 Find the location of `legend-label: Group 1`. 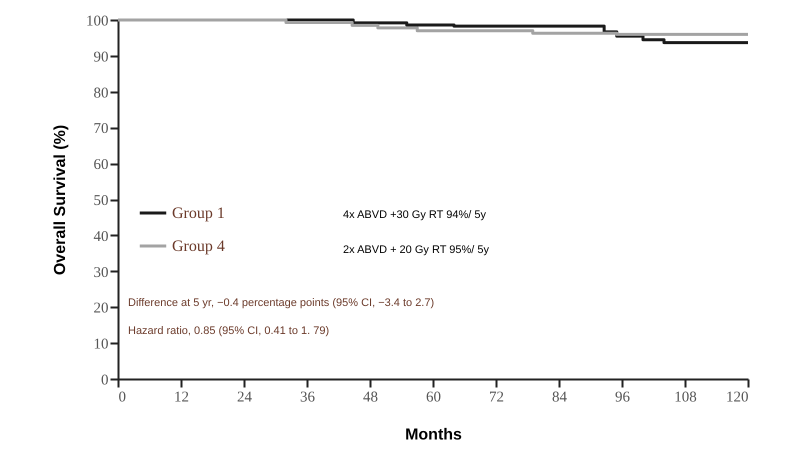

legend-label: Group 1 is located at coordinates (198, 213).